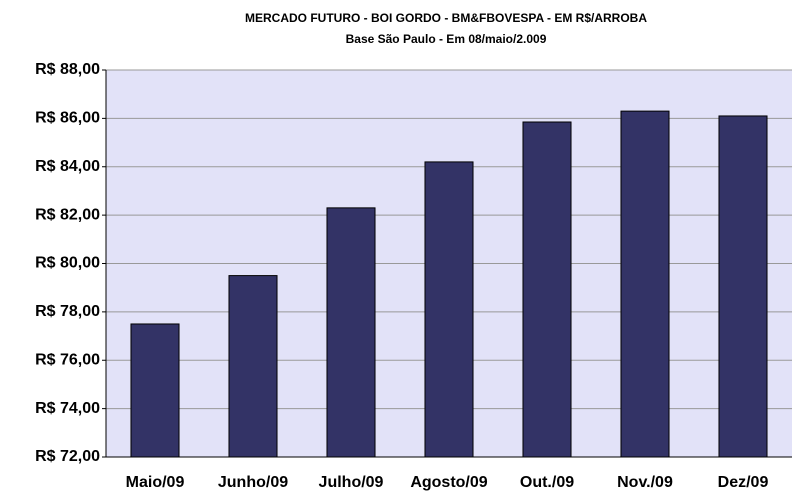  What do you see at coordinates (67, 69) in the screenshot?
I see `y-tick-label: R$ 88,00` at bounding box center [67, 69].